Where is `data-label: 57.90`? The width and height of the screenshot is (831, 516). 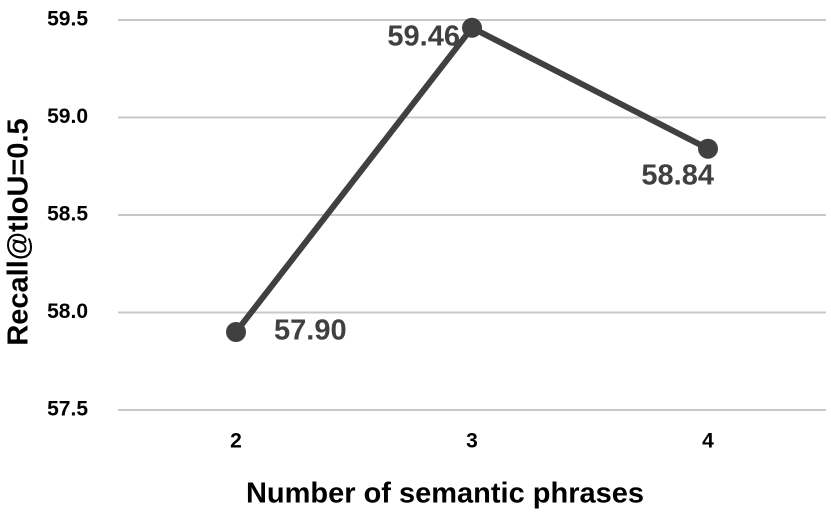 data-label: 57.90 is located at coordinates (310, 331).